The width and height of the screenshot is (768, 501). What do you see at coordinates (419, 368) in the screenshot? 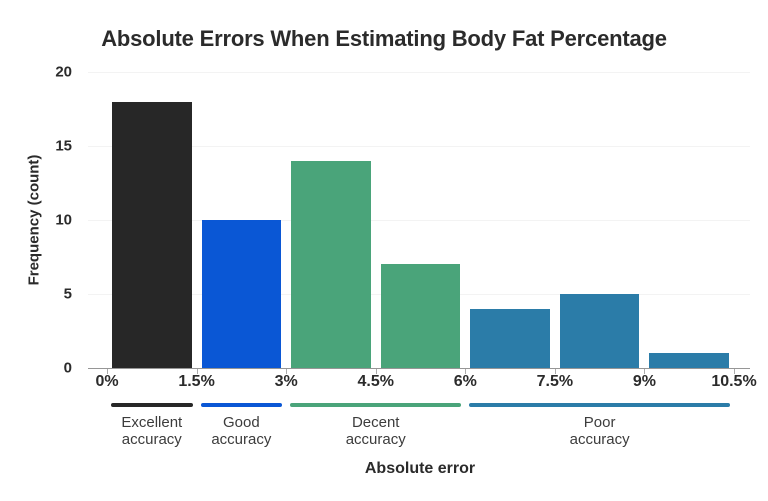
I see `x-axis-line` at bounding box center [419, 368].